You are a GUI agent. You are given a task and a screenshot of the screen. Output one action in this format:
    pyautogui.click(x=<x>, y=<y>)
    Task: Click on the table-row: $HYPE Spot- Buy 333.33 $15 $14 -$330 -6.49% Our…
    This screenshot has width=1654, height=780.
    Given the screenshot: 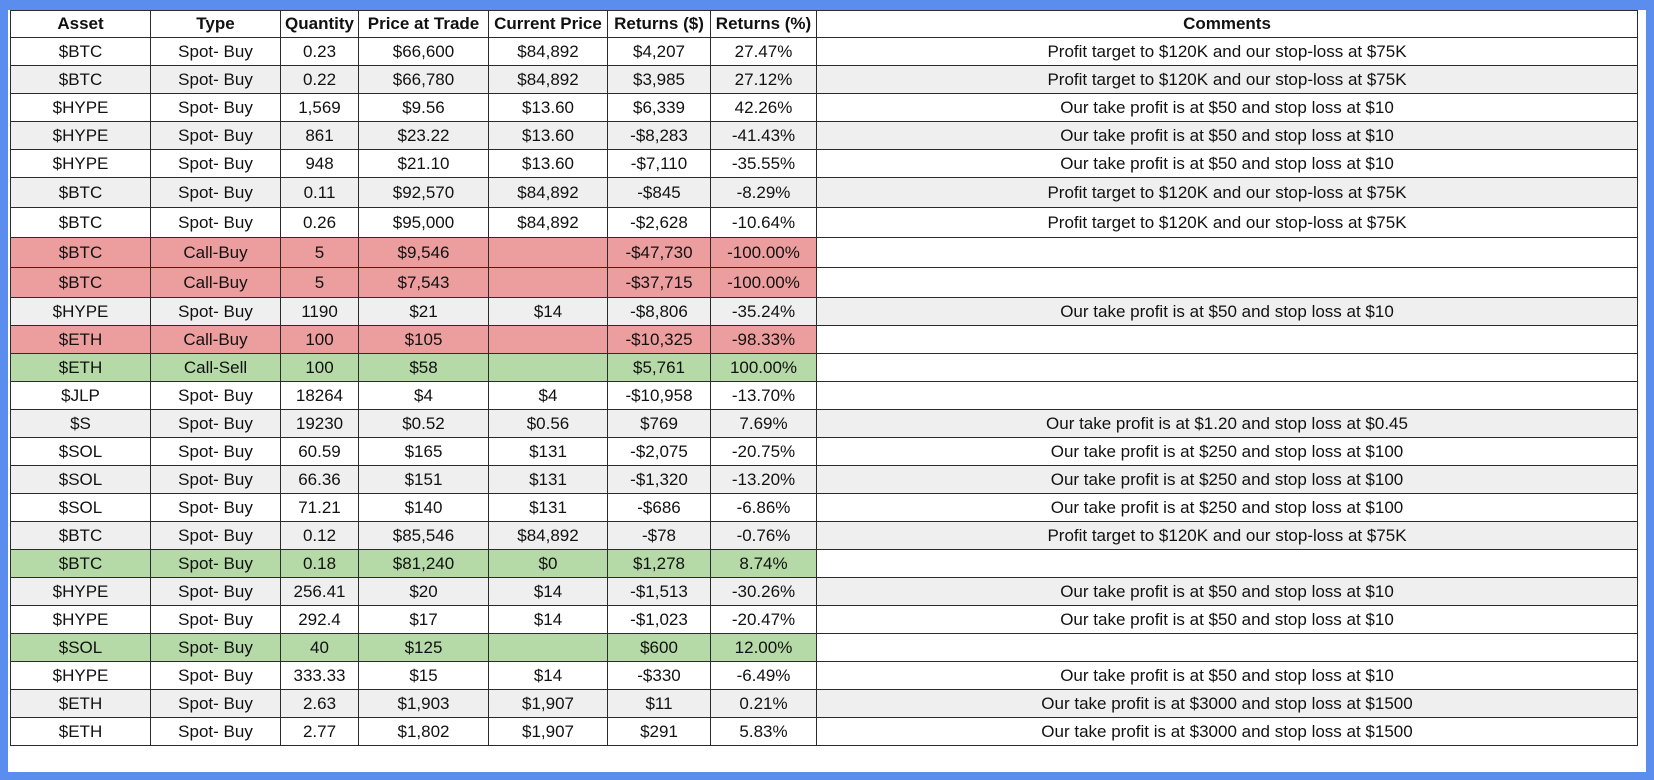 What is the action you would take?
    pyautogui.click(x=824, y=675)
    